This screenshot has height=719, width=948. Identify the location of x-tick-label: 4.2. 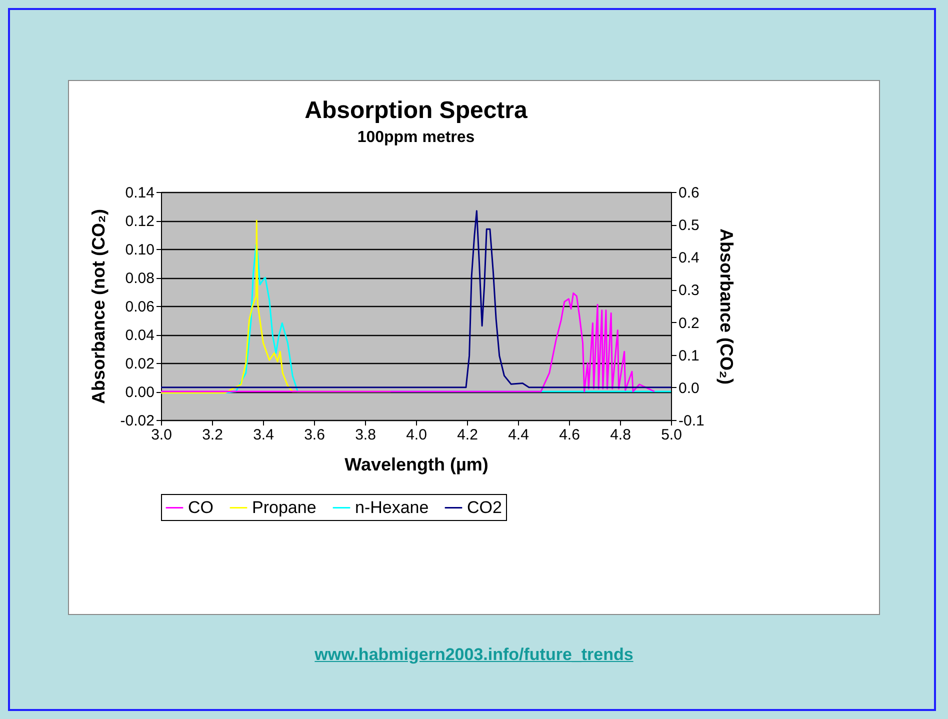
(467, 435).